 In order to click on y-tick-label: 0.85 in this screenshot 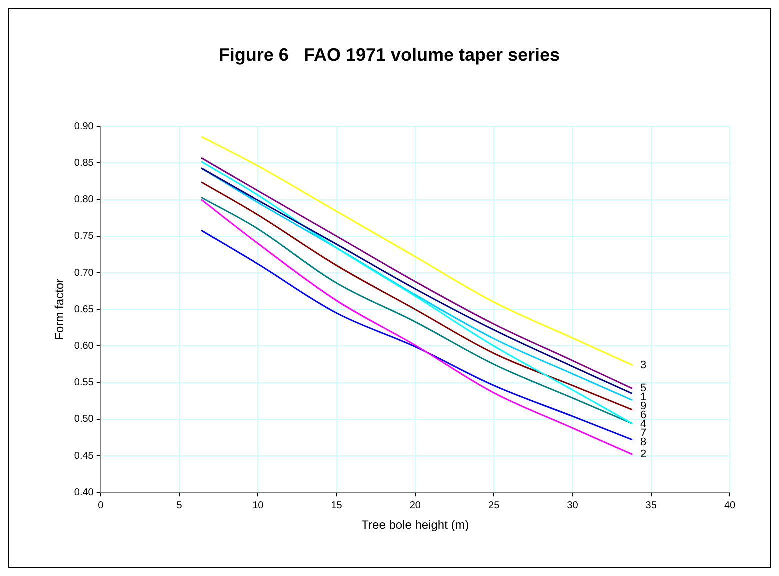, I will do `click(84, 163)`.